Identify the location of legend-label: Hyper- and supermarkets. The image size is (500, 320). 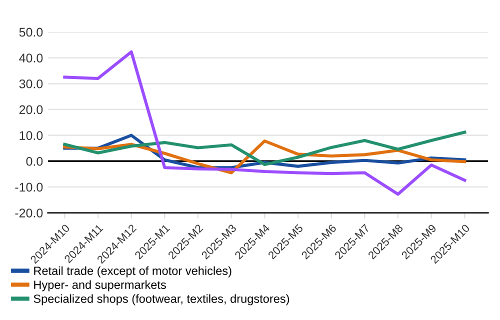
(100, 286).